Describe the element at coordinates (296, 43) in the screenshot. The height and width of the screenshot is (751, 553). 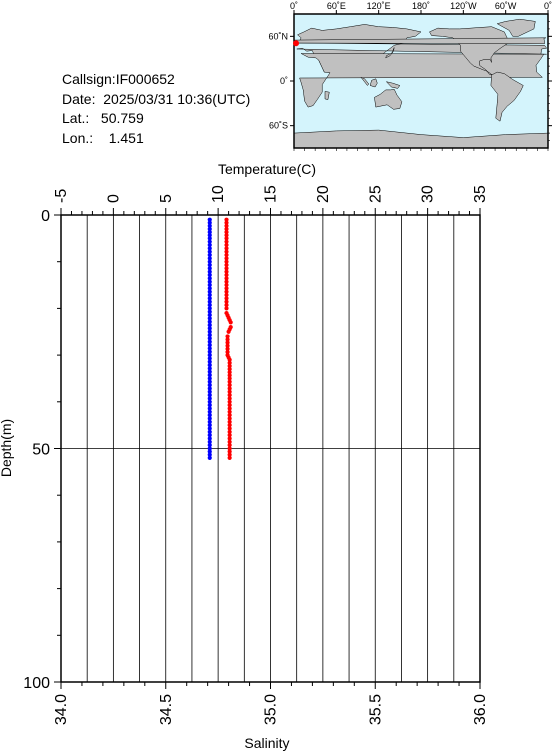
I see `float-position-marker` at that location.